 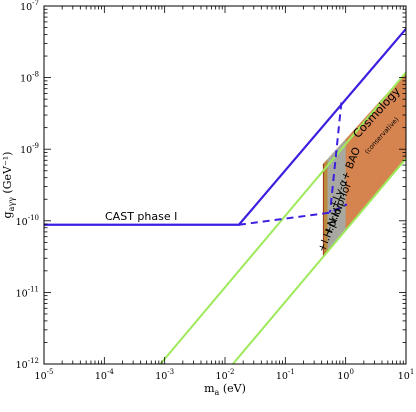 I want to click on x-tick-label: 10⁻³, so click(x=164, y=375).